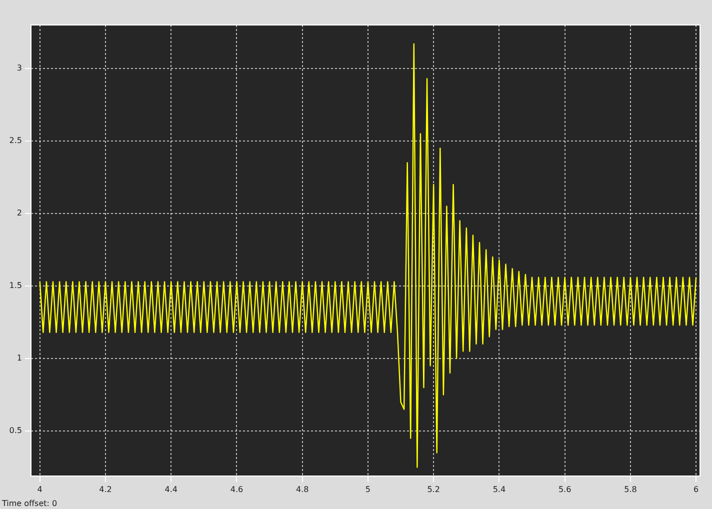 The height and width of the screenshot is (509, 712). What do you see at coordinates (237, 489) in the screenshot?
I see `x-tick-label: 4.6` at bounding box center [237, 489].